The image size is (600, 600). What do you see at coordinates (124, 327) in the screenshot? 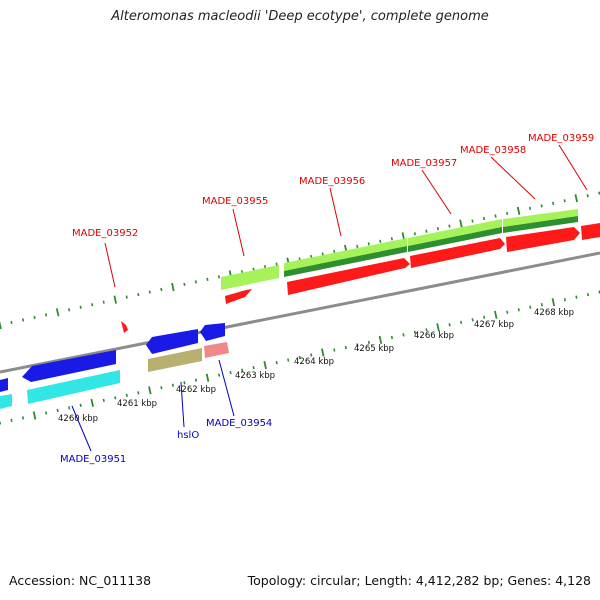
I see `gene-made-03952-marker` at bounding box center [124, 327].